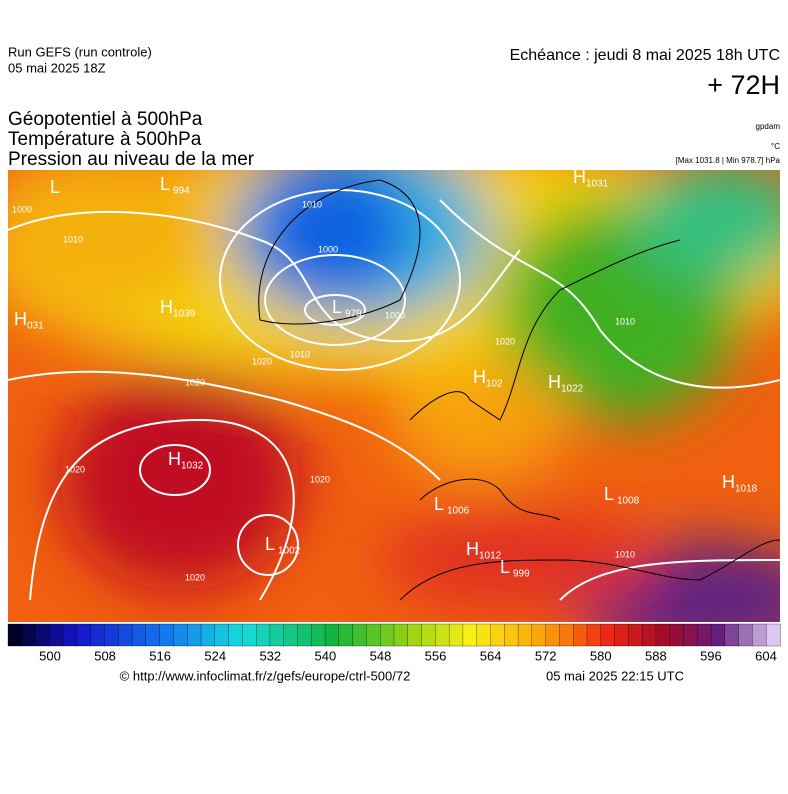  Describe the element at coordinates (131, 159) in the screenshot. I see `title-line: Pression au niveau de la mer` at that location.